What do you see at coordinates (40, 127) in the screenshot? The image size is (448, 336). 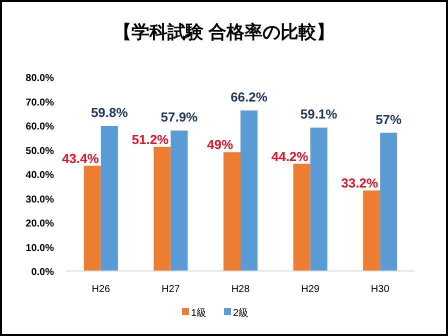 I see `y-tick-label: 60.0%` at bounding box center [40, 127].